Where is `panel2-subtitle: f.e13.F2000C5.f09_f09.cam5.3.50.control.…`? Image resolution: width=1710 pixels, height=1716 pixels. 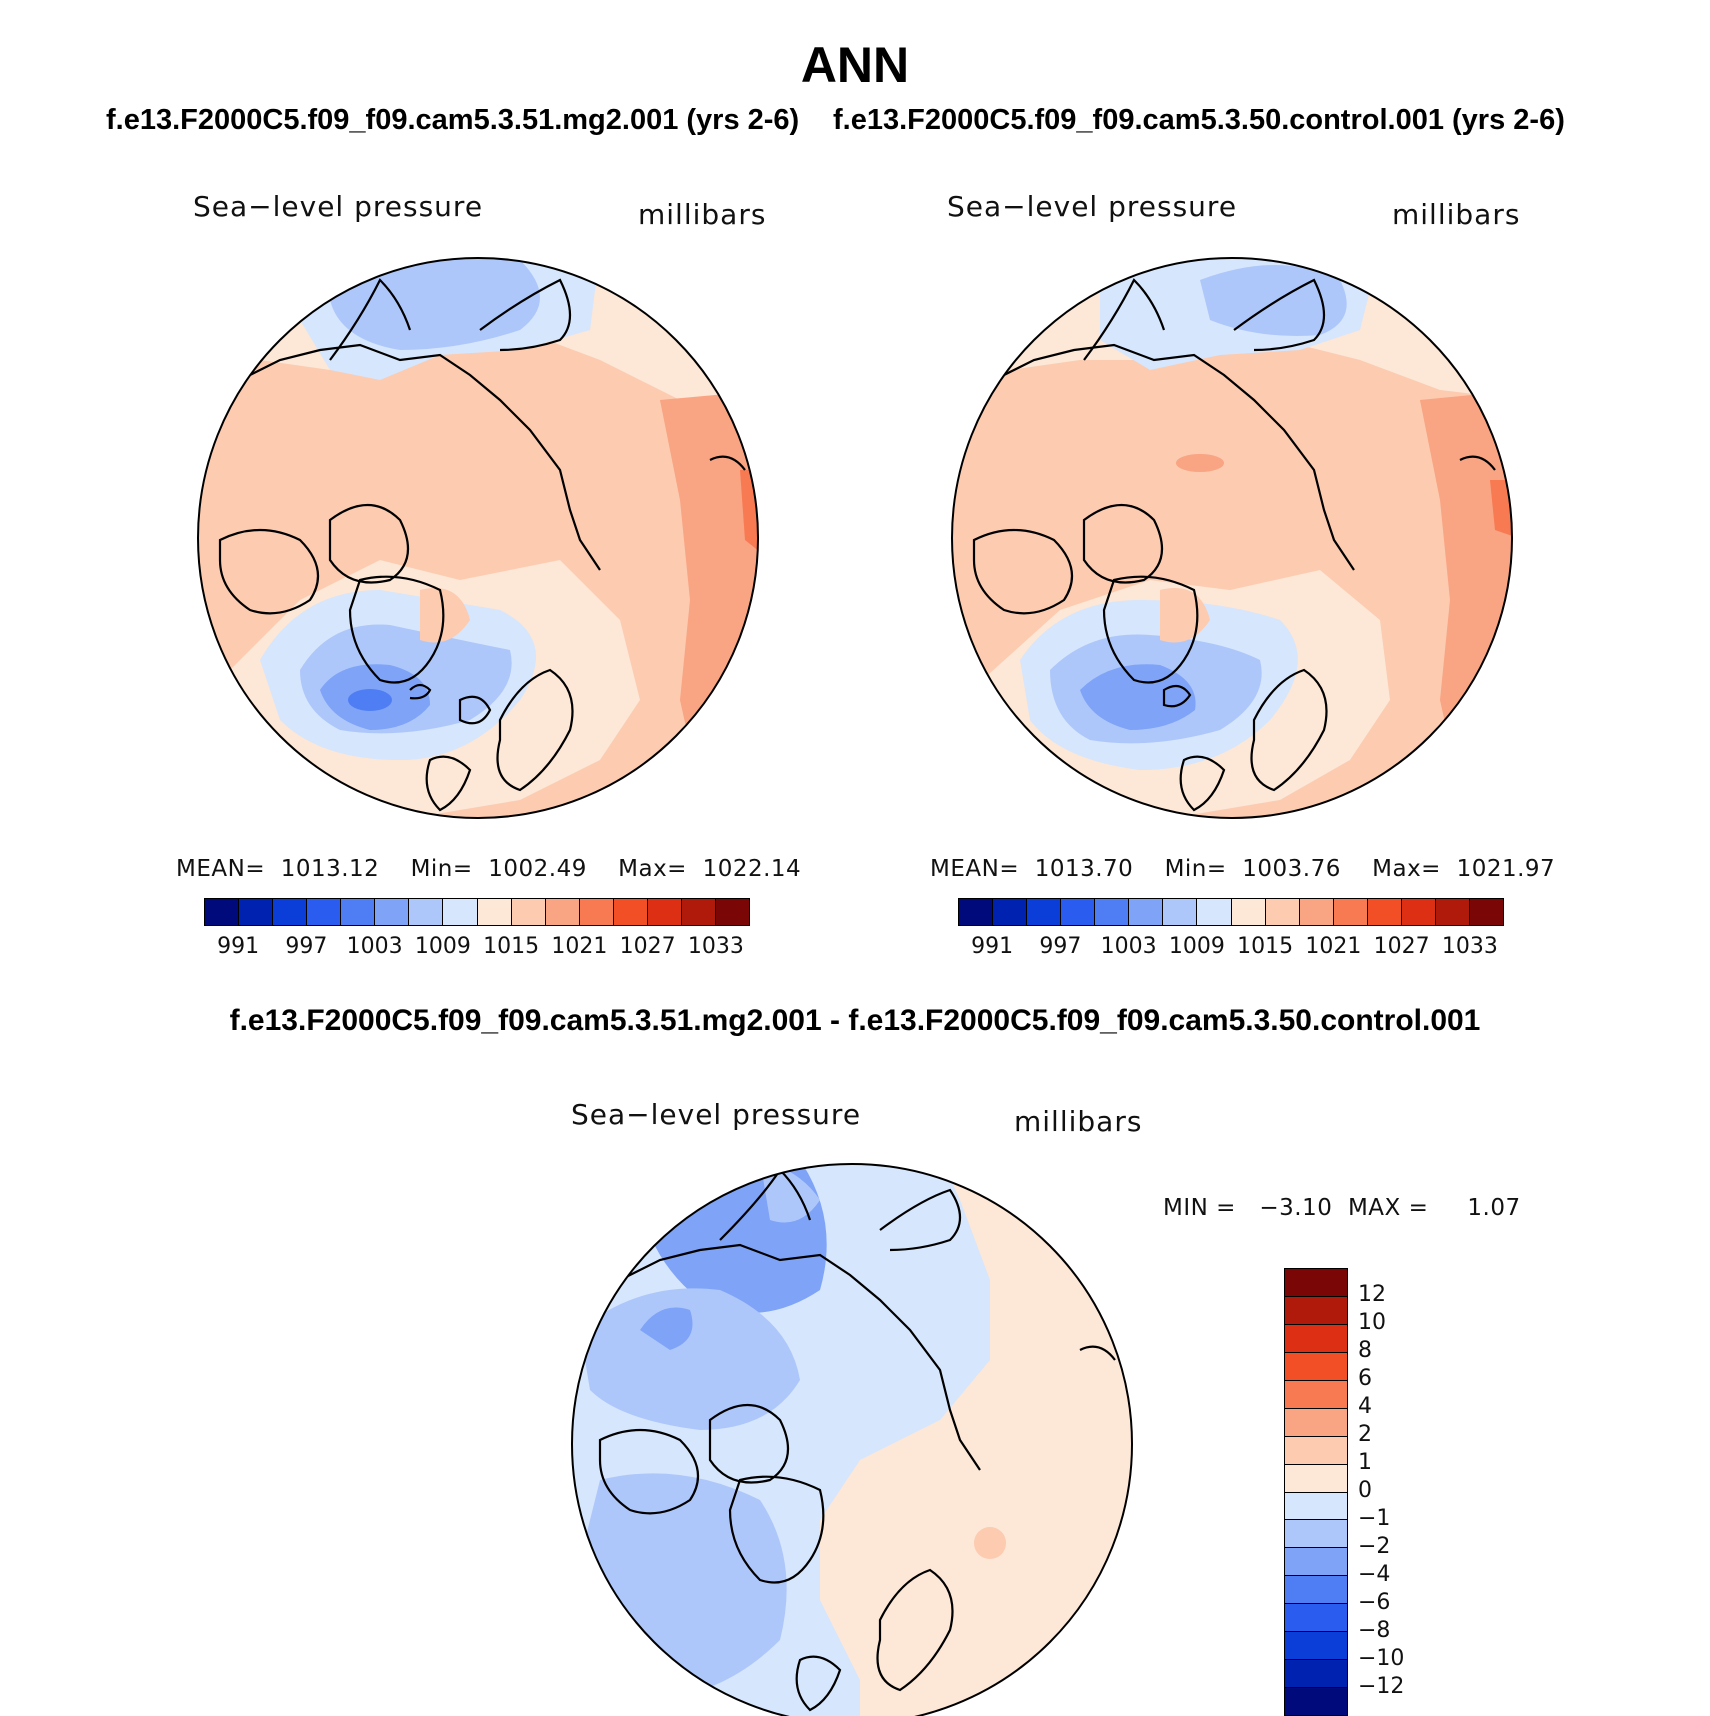
panel2-subtitle: f.e13.F2000C5.f09_f09.cam5.3.50.control.… is located at coordinates (1199, 120).